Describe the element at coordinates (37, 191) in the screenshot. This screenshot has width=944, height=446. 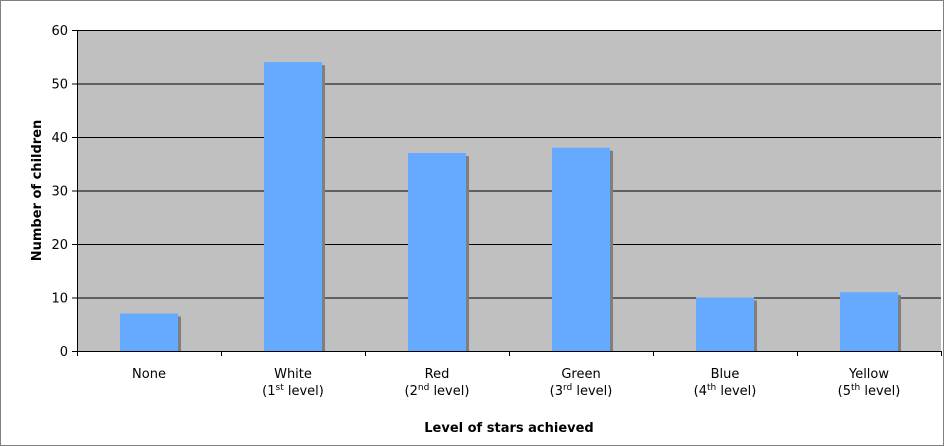
I see `y-axis-title: Number of children` at that location.